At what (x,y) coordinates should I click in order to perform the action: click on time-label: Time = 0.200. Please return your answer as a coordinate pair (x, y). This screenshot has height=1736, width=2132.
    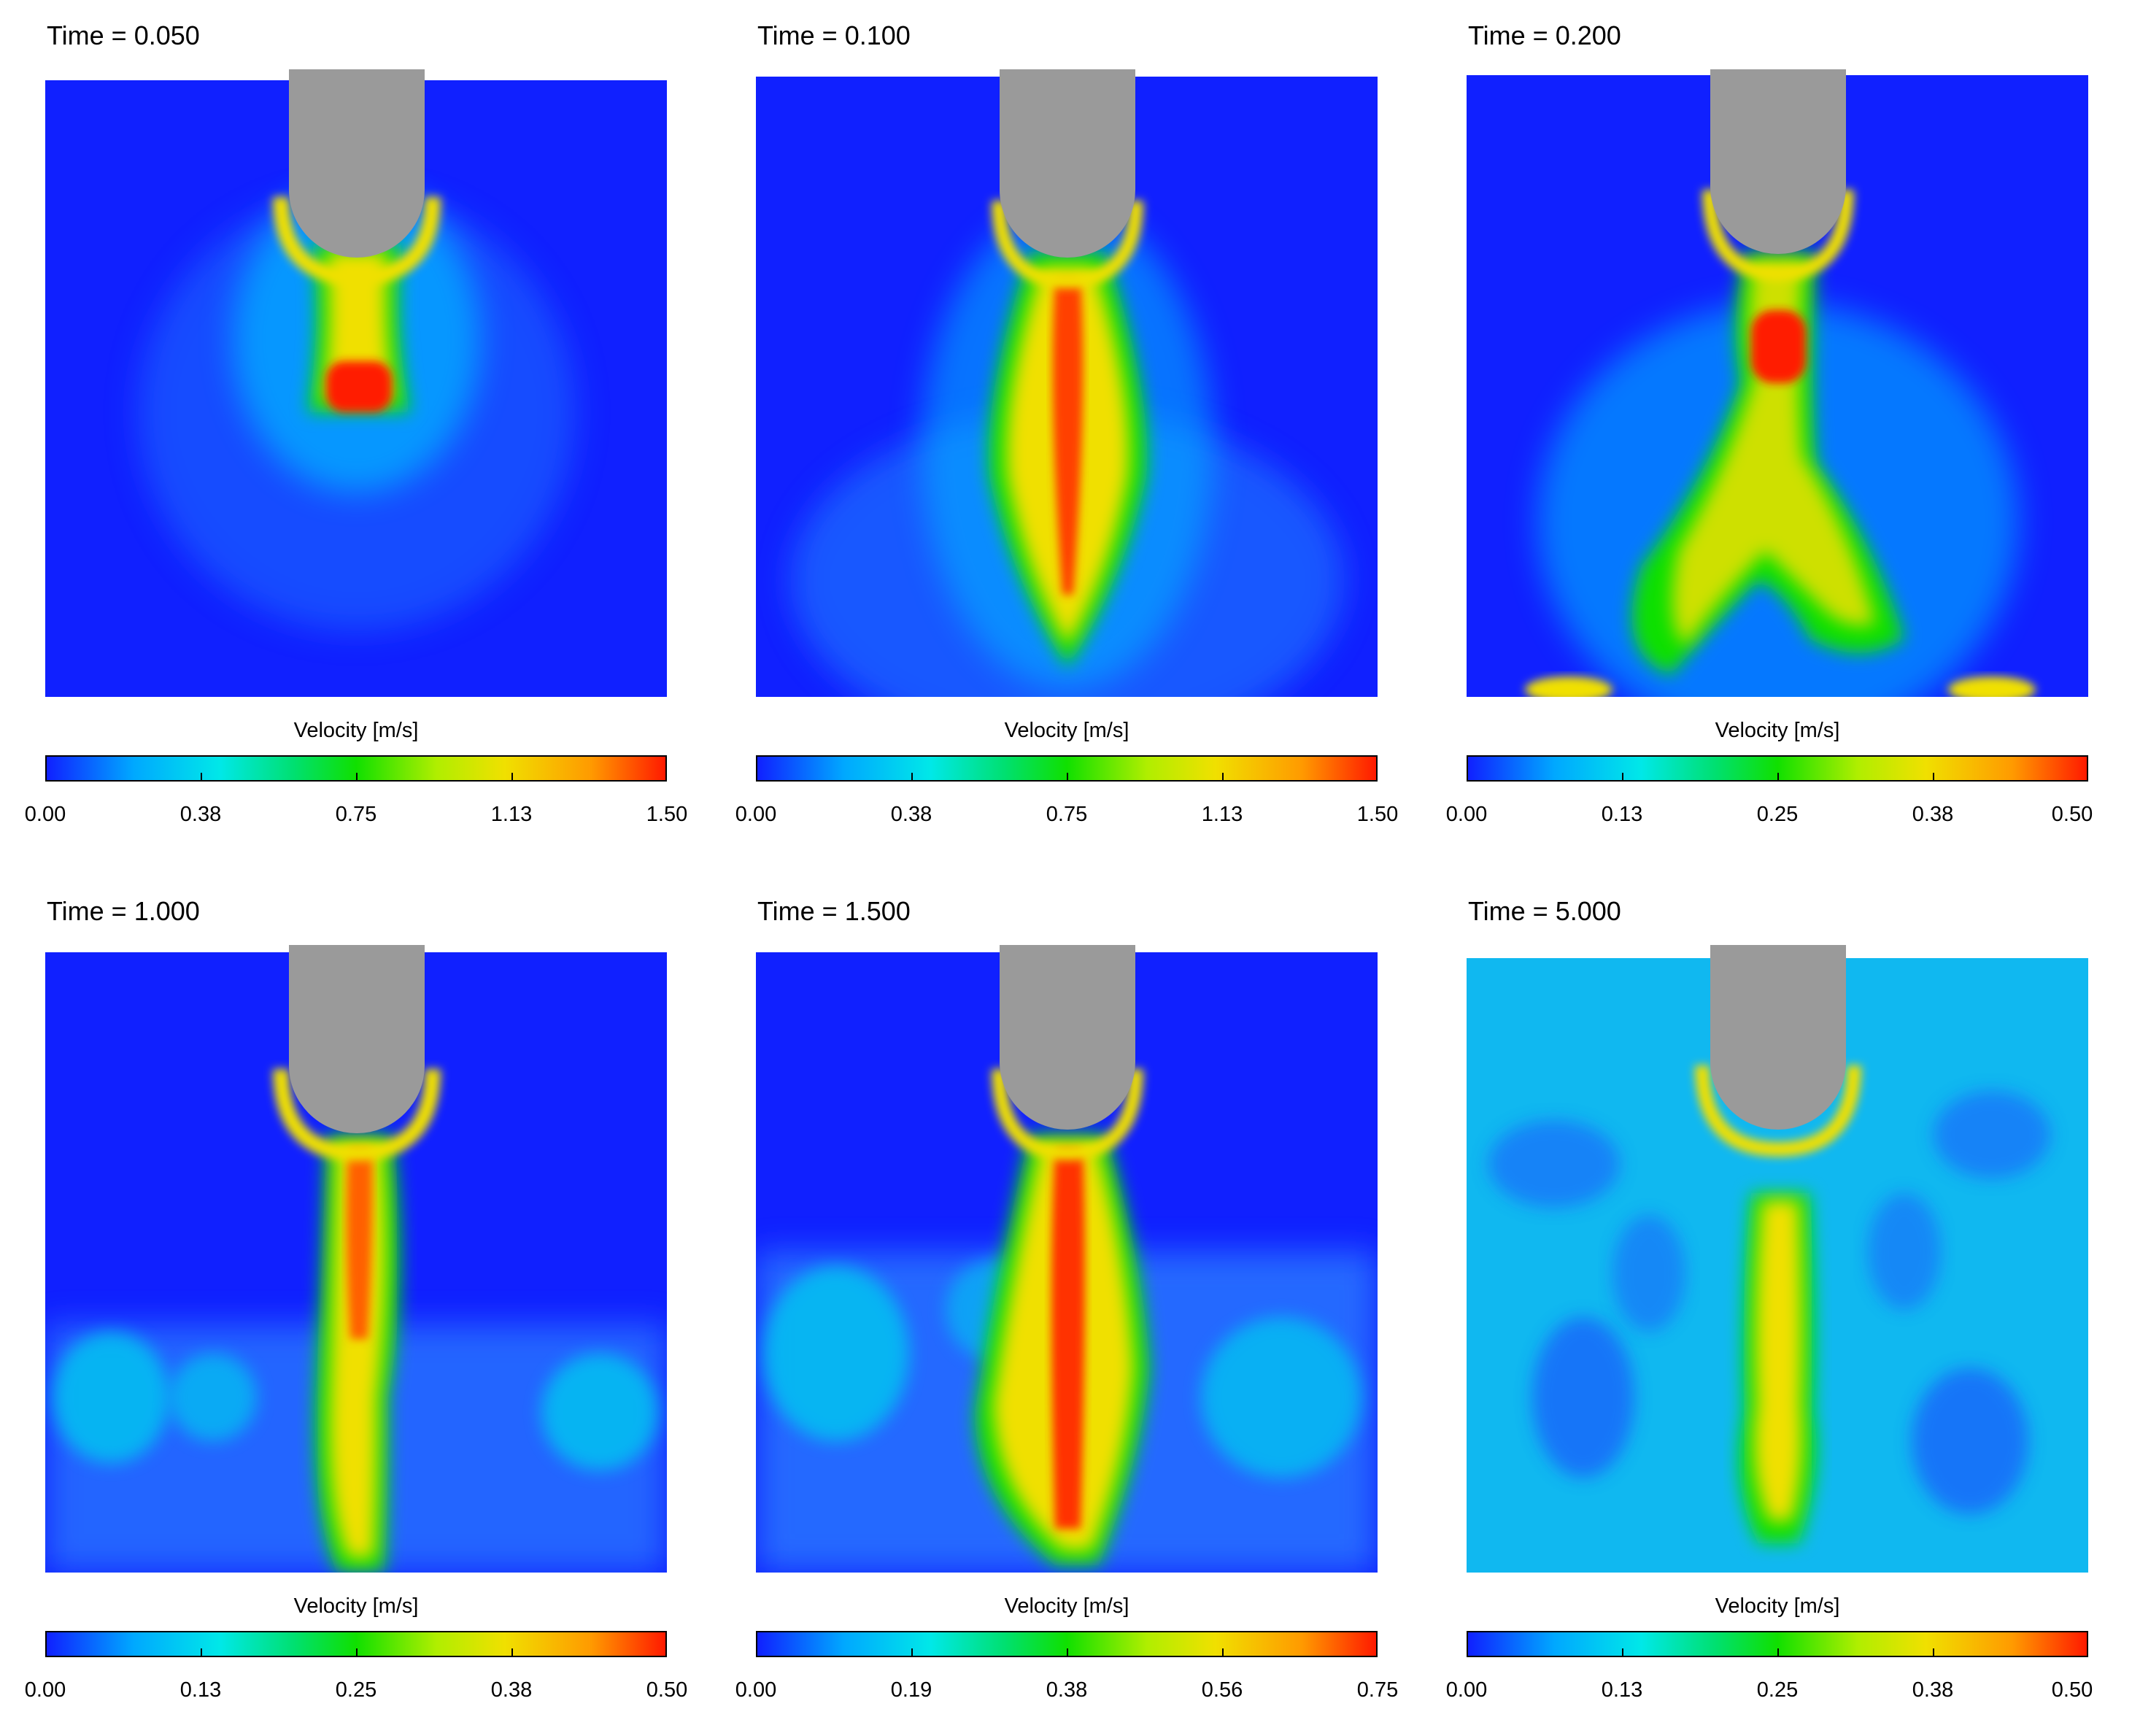
    Looking at the image, I should click on (1544, 35).